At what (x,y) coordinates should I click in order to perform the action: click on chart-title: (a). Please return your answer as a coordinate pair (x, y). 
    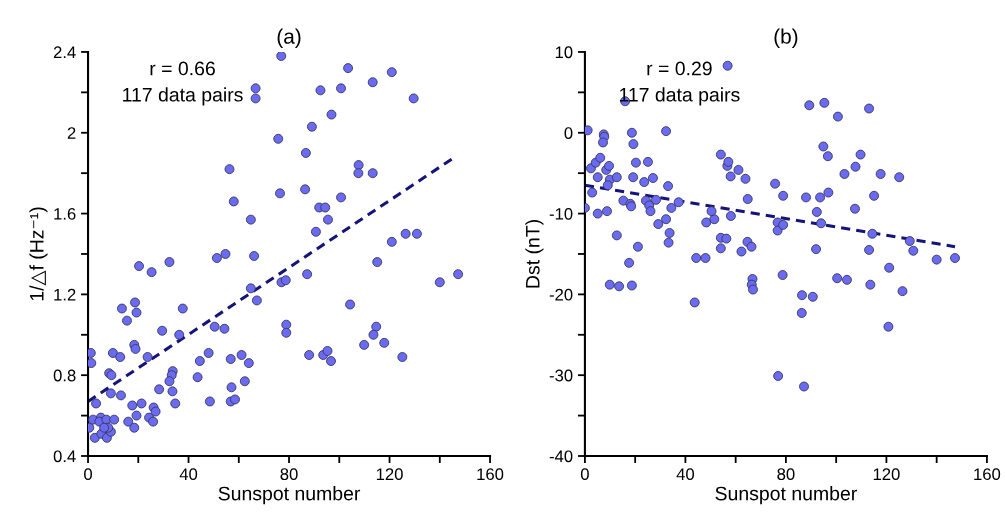
    Looking at the image, I should click on (289, 38).